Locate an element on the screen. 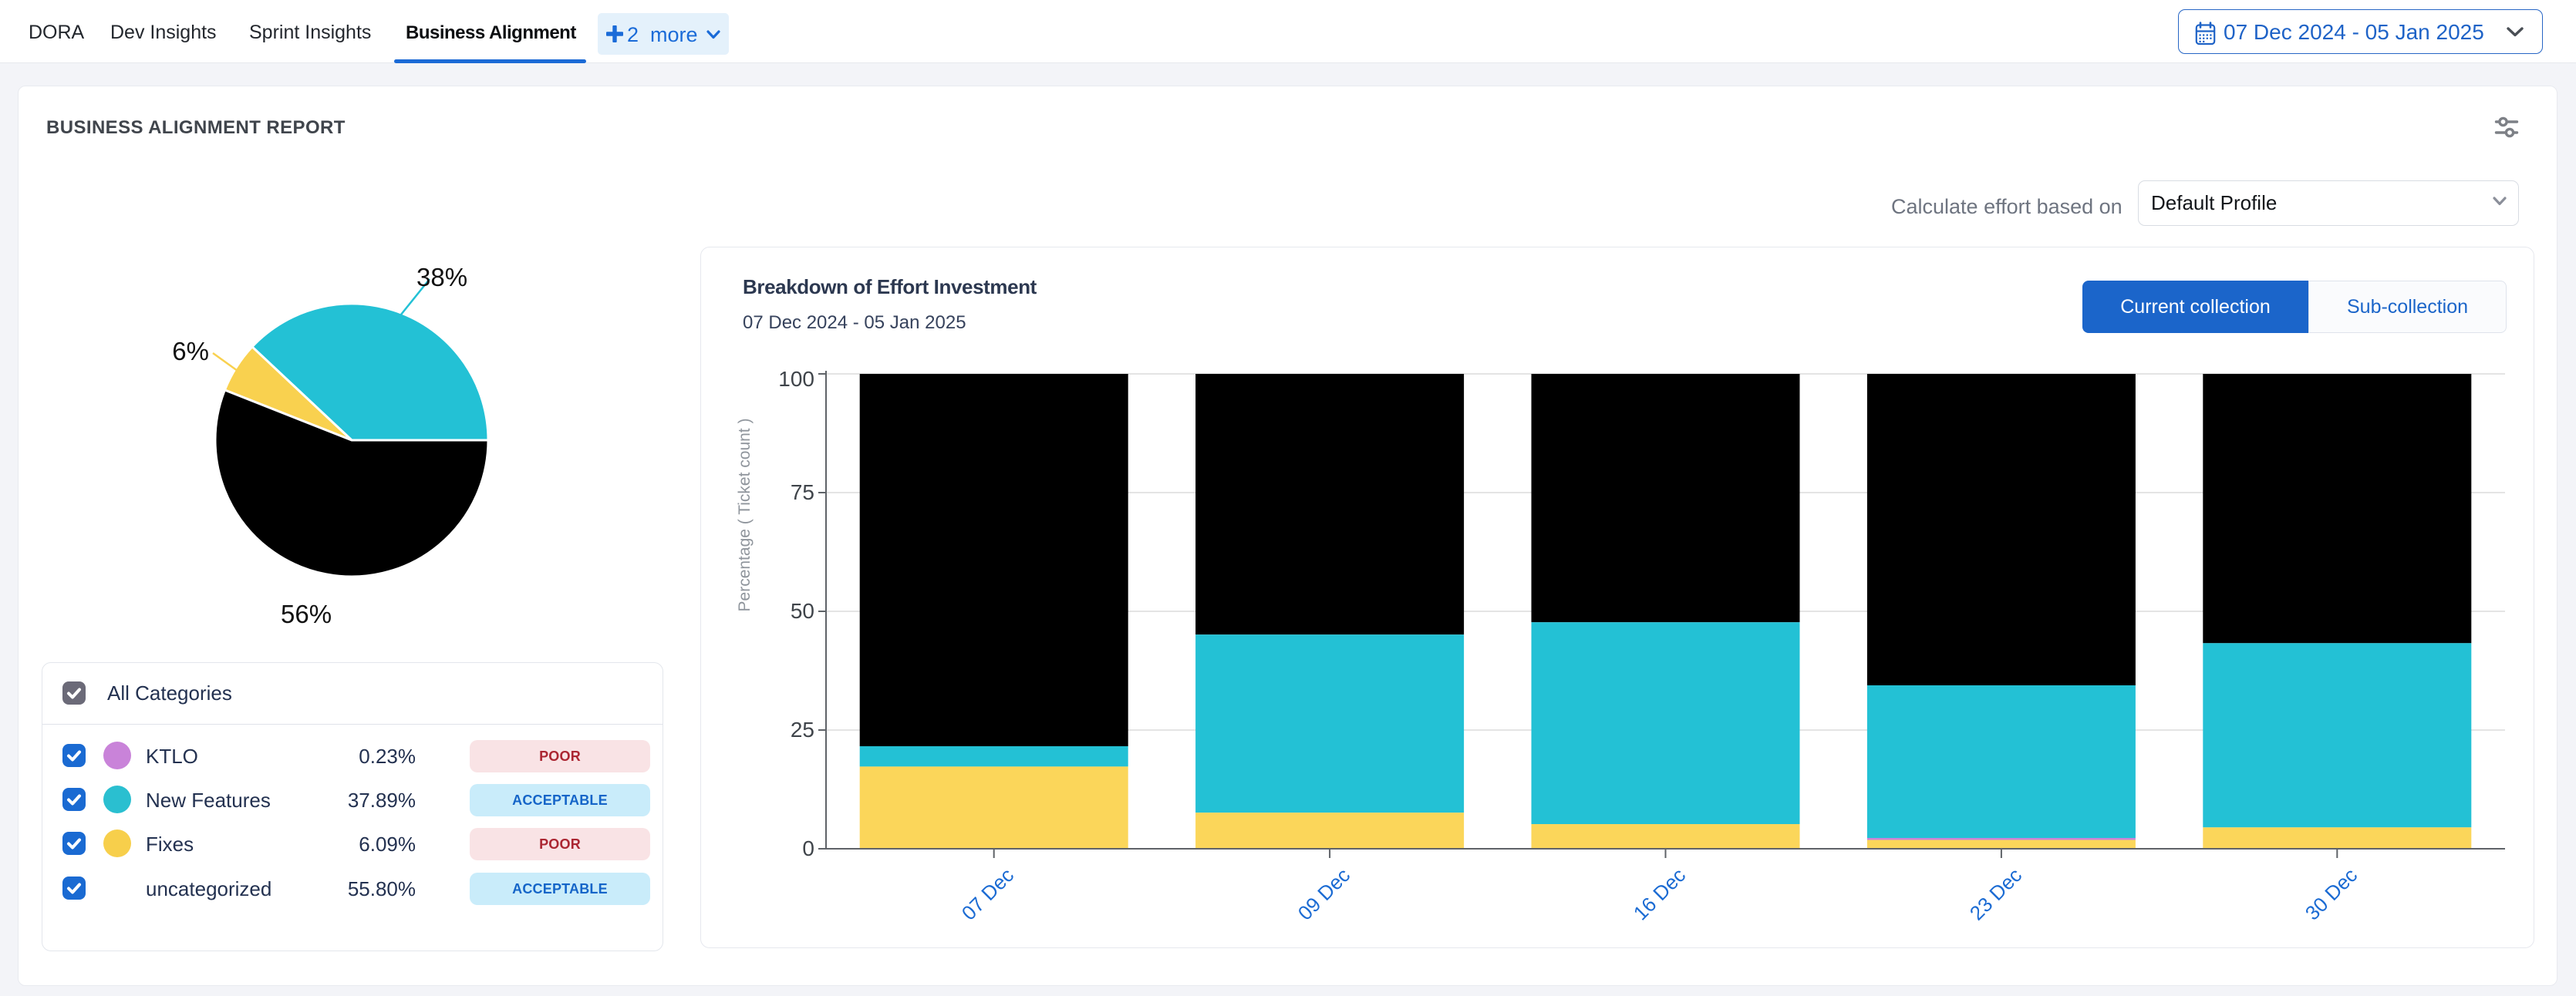 The width and height of the screenshot is (2576, 996). svg-text: 16 Dec is located at coordinates (1659, 893).